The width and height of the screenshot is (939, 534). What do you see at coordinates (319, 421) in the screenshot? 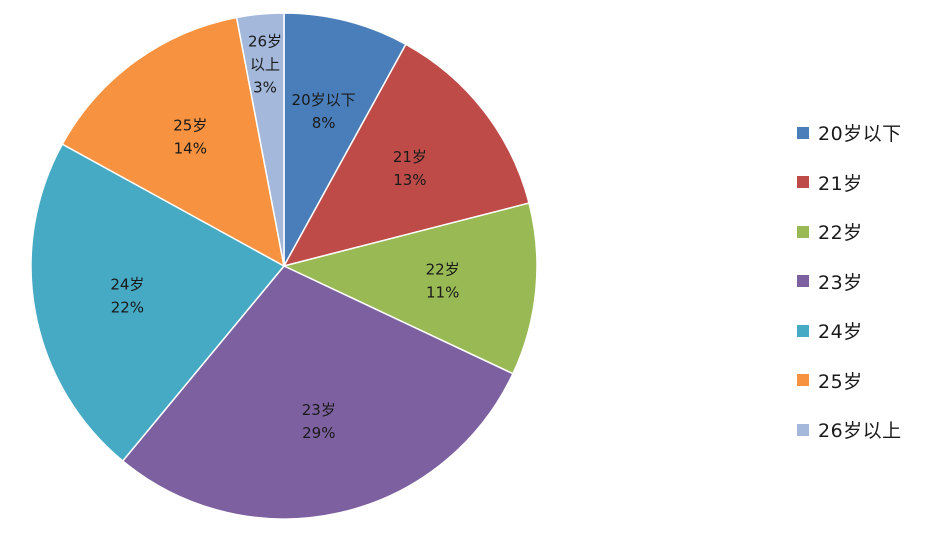
I see `slice-data-label: 23岁 29%` at bounding box center [319, 421].